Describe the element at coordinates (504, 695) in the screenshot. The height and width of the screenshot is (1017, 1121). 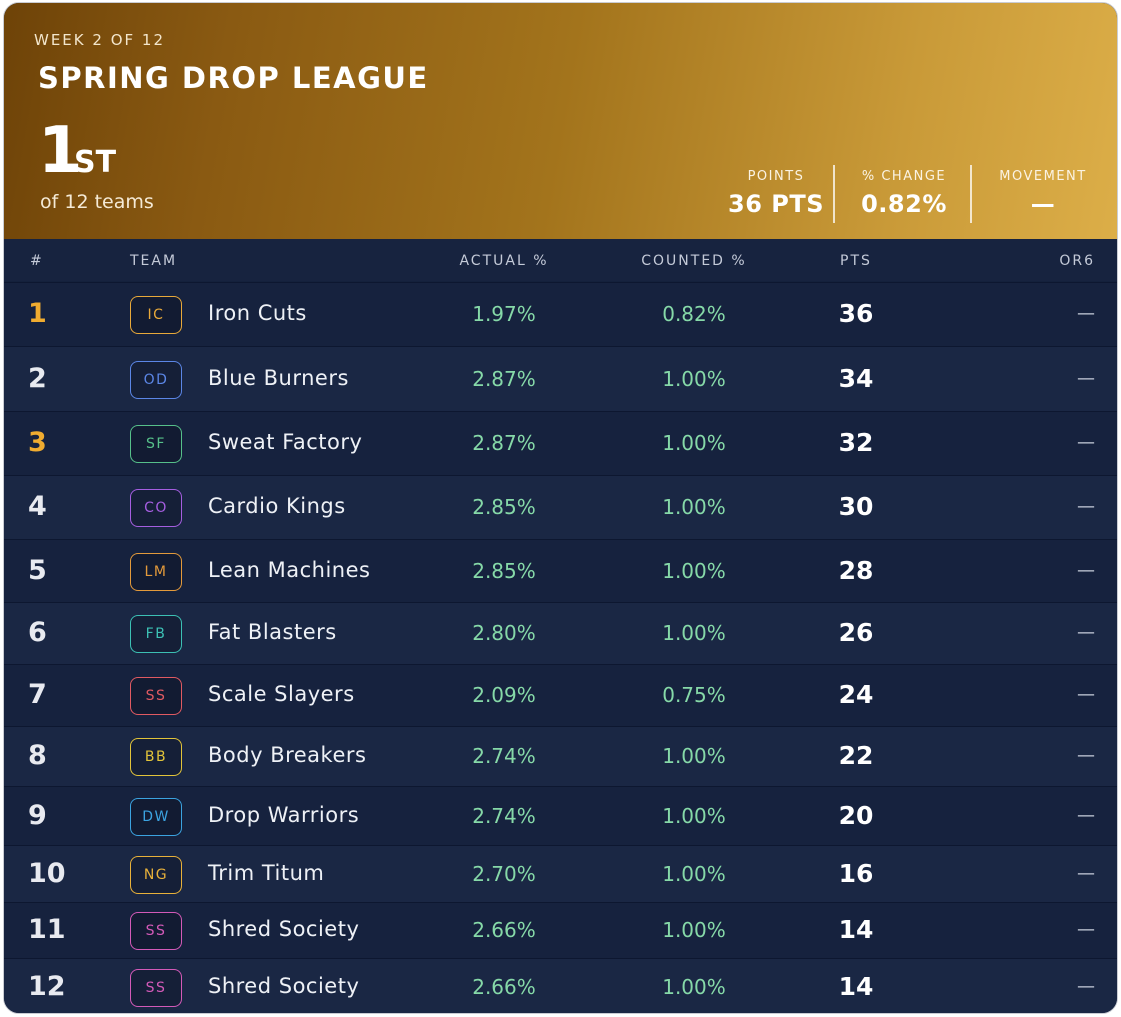
I see `actual-percent: 2.09%` at that location.